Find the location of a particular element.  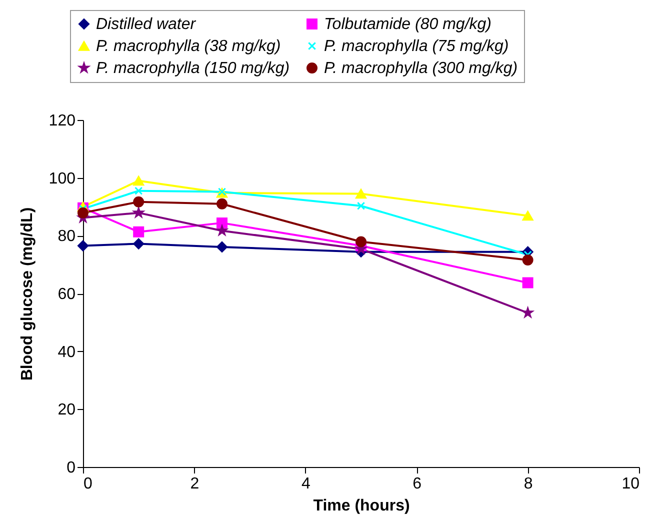

x-tick-label: 10 is located at coordinates (631, 484).